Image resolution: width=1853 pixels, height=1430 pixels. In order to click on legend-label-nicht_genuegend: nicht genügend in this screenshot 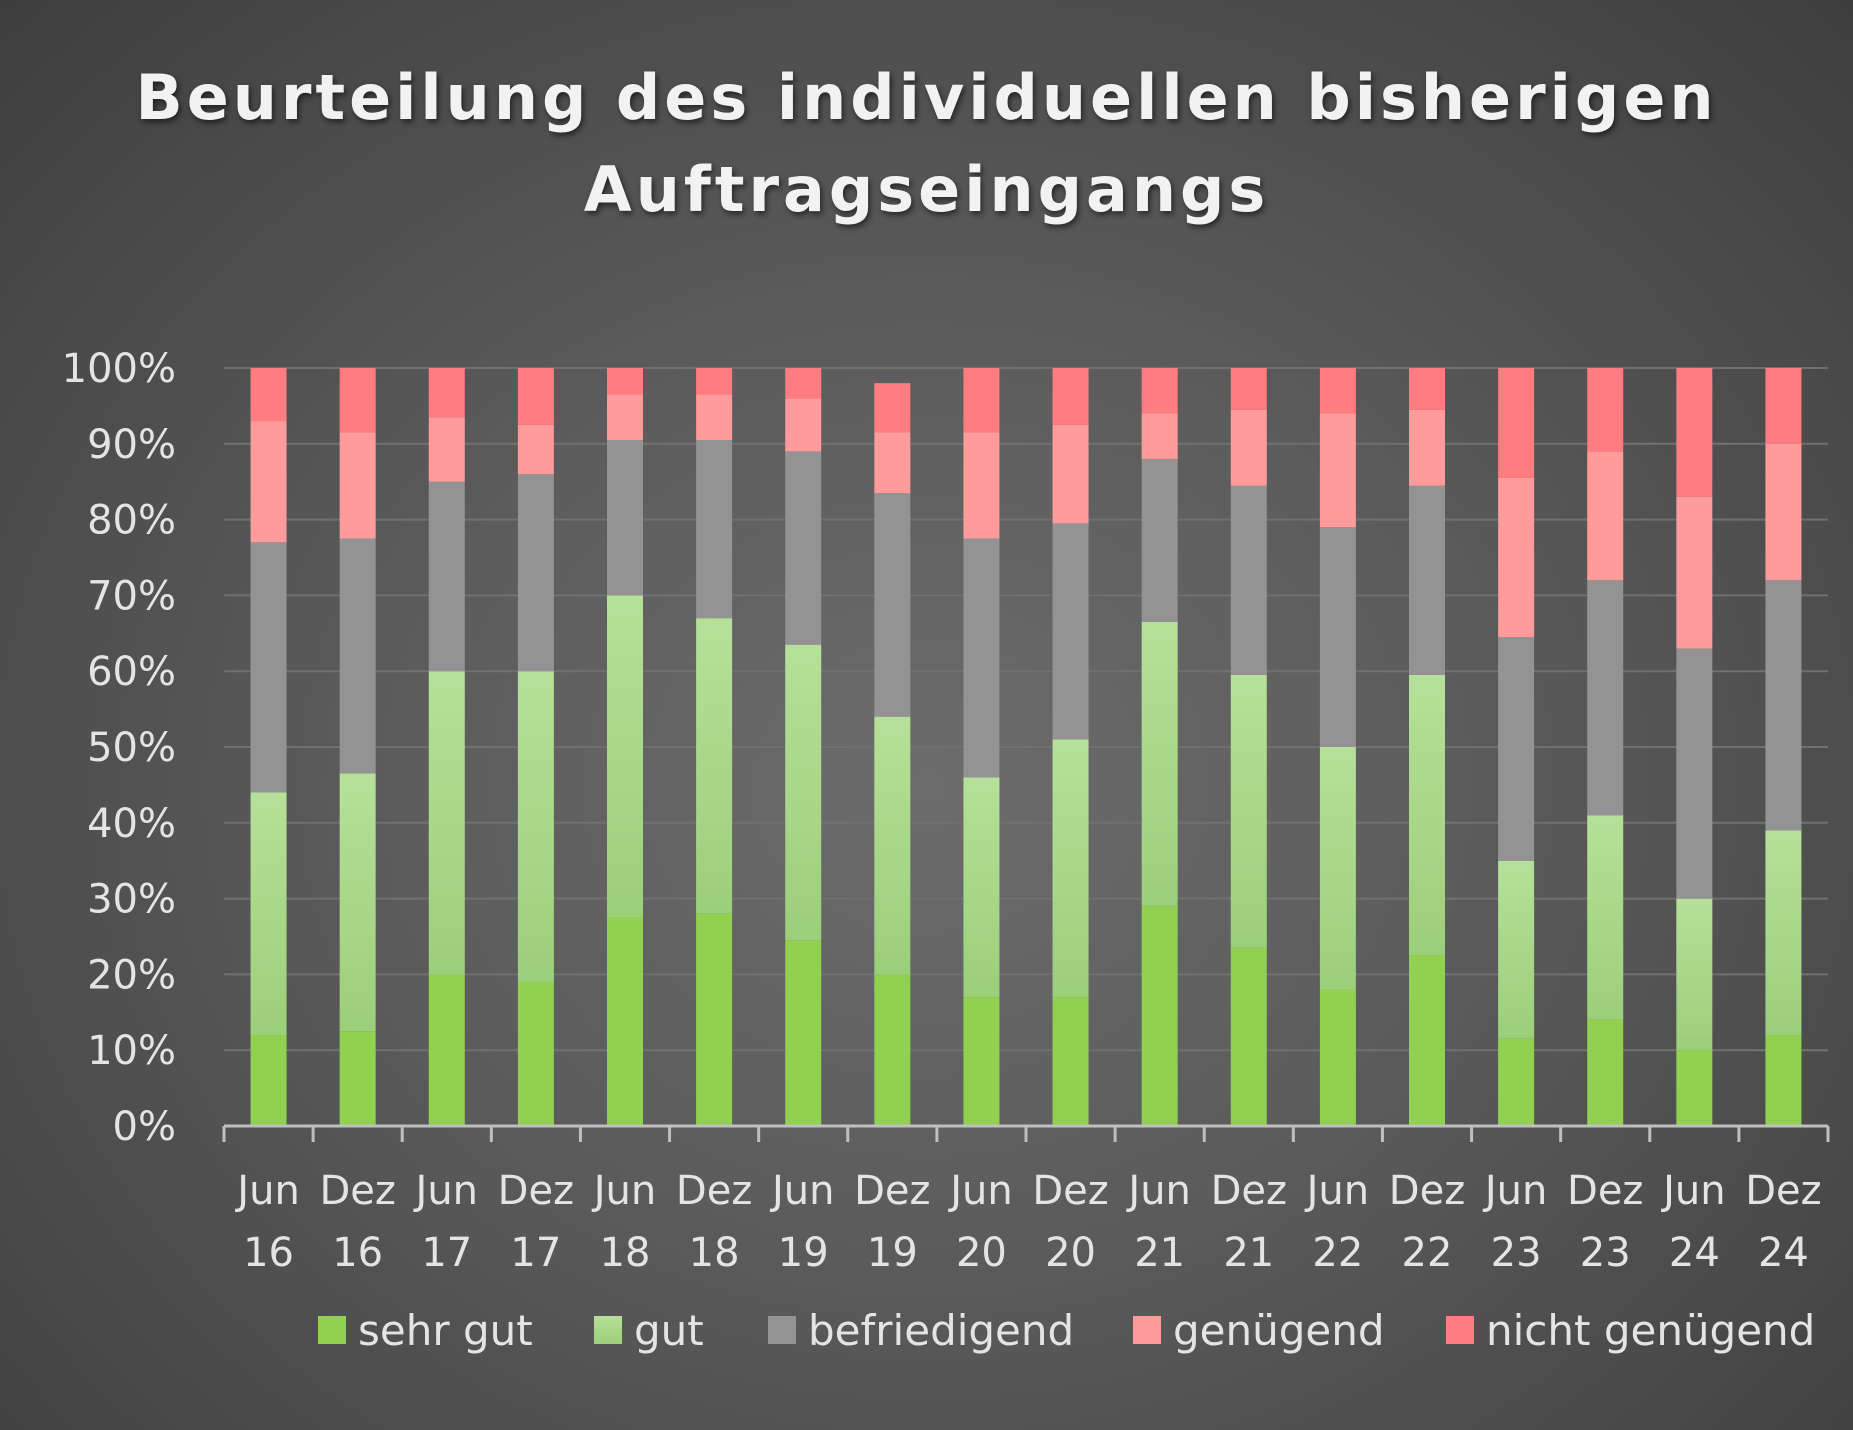, I will do `click(1650, 1330)`.